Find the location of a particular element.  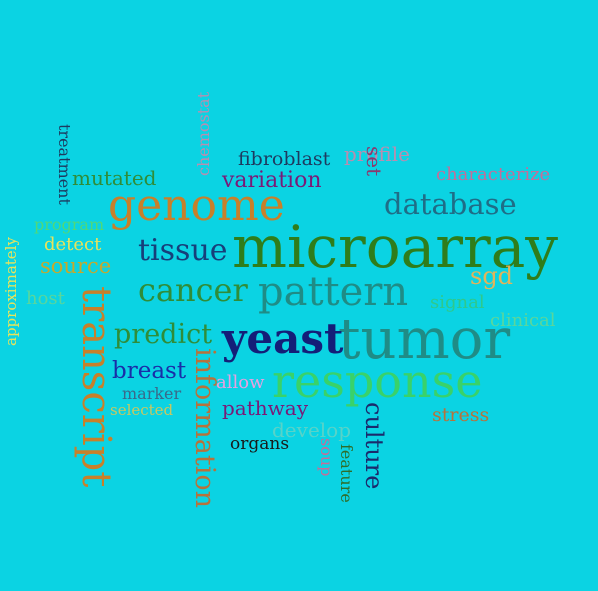

word-database: database is located at coordinates (450, 204).